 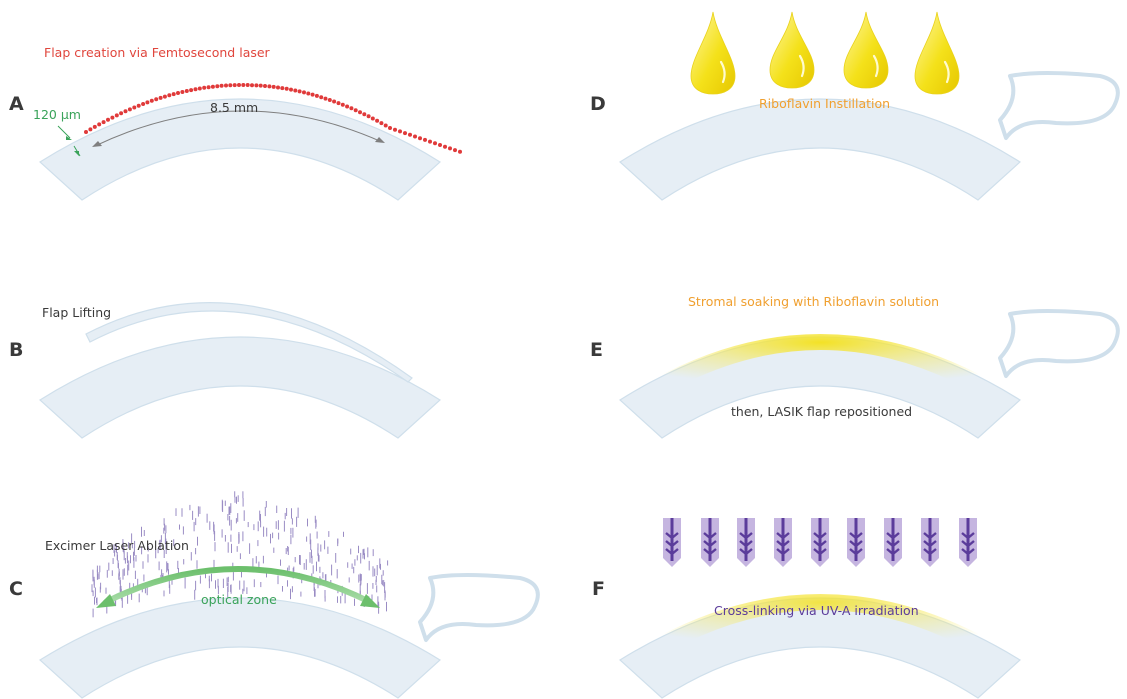 What do you see at coordinates (825, 53) in the screenshot?
I see `riboflavin-drops` at bounding box center [825, 53].